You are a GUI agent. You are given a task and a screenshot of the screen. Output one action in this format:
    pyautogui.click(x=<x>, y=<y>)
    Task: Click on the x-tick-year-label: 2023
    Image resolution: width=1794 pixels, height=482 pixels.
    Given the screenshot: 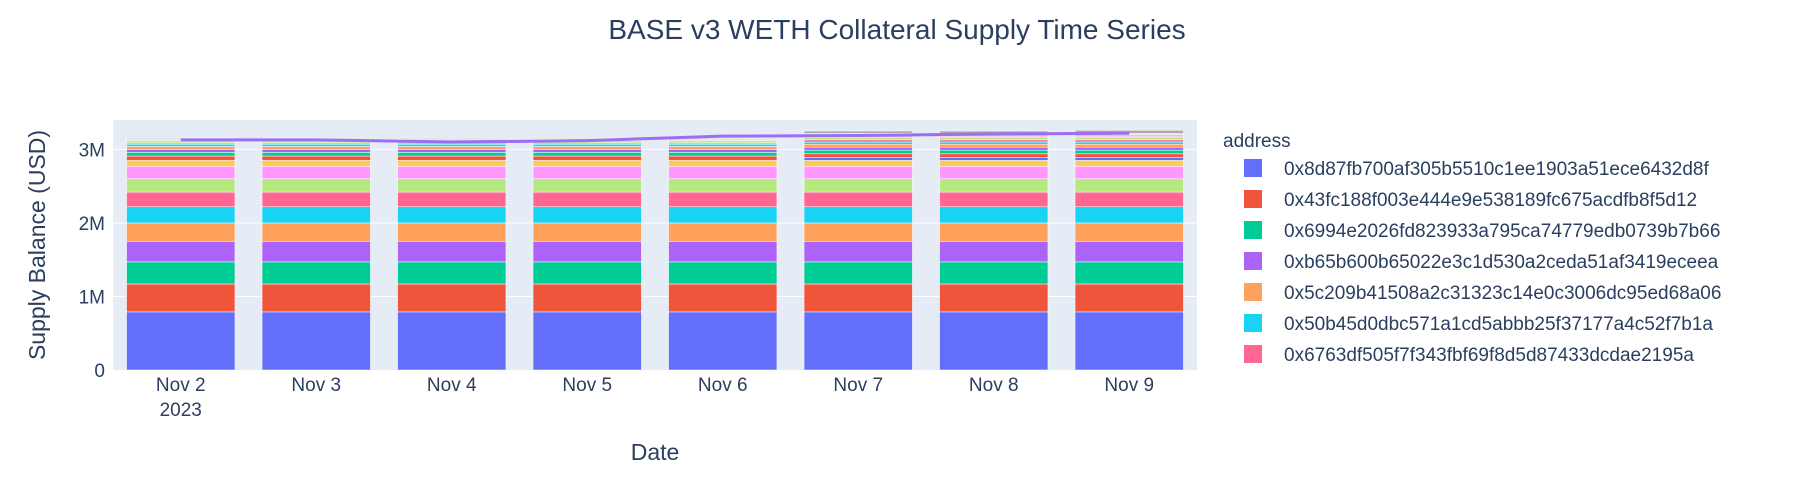 What is the action you would take?
    pyautogui.click(x=181, y=410)
    